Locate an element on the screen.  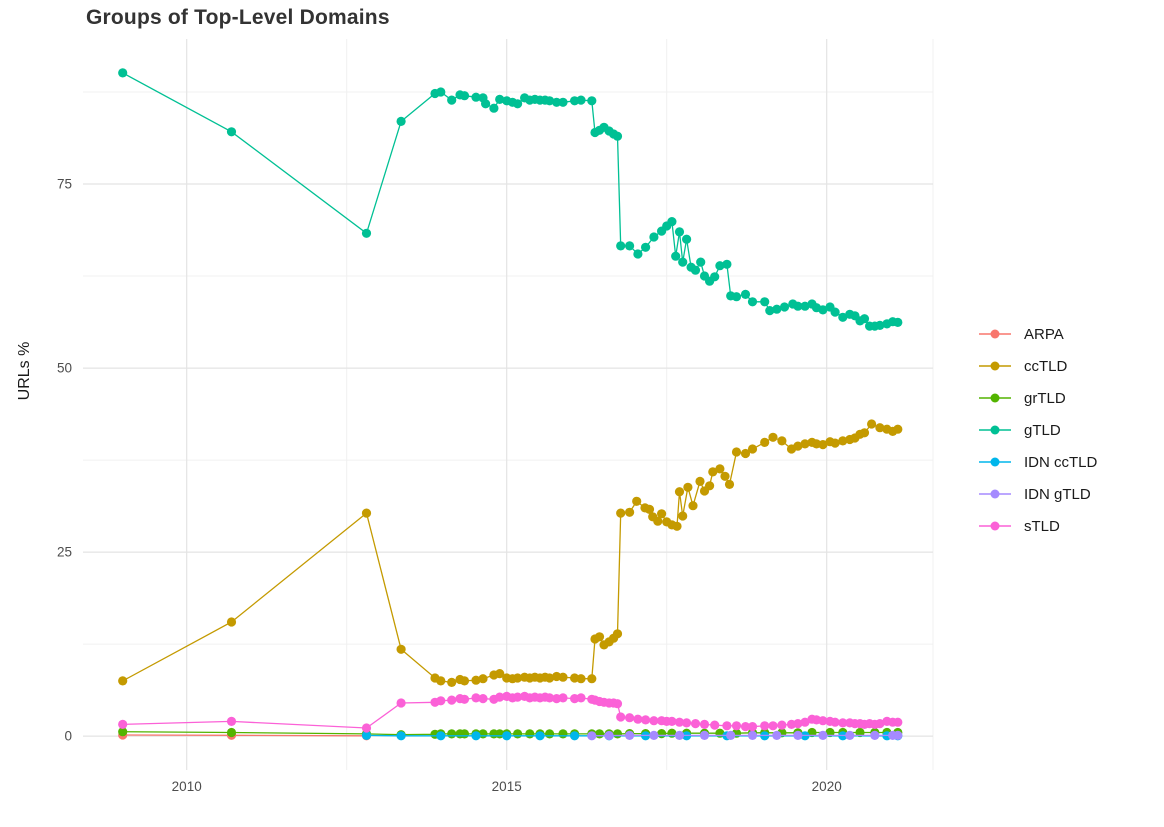
legend-item-arpa: ARPA is located at coordinates (1037, 334).